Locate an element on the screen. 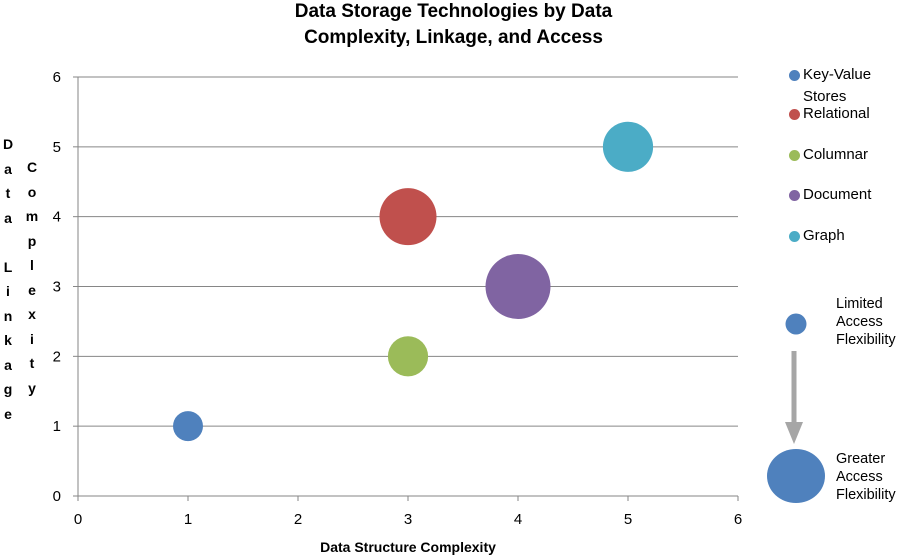 This screenshot has height=558, width=907. bubble-key-value-stores is located at coordinates (188, 426).